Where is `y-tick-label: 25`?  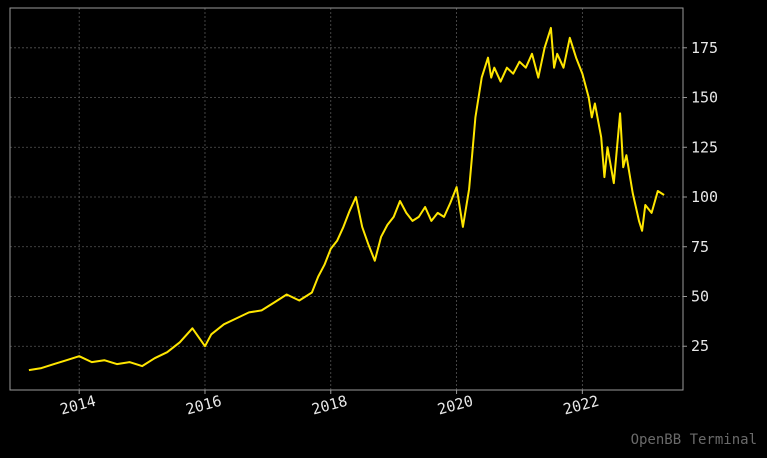
y-tick-label: 25 is located at coordinates (700, 346).